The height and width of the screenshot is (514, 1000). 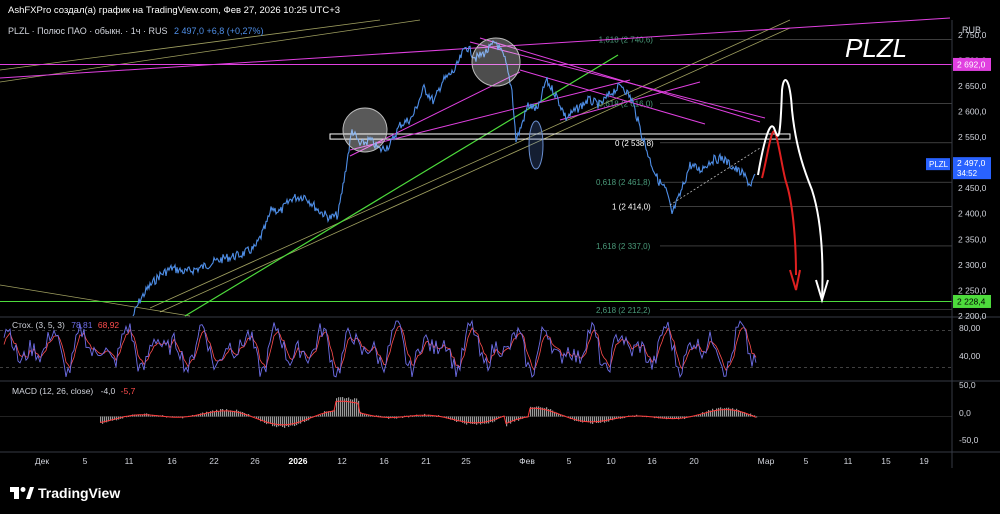 What do you see at coordinates (972, 188) in the screenshot?
I see `price-tick: 2 450,0` at bounding box center [972, 188].